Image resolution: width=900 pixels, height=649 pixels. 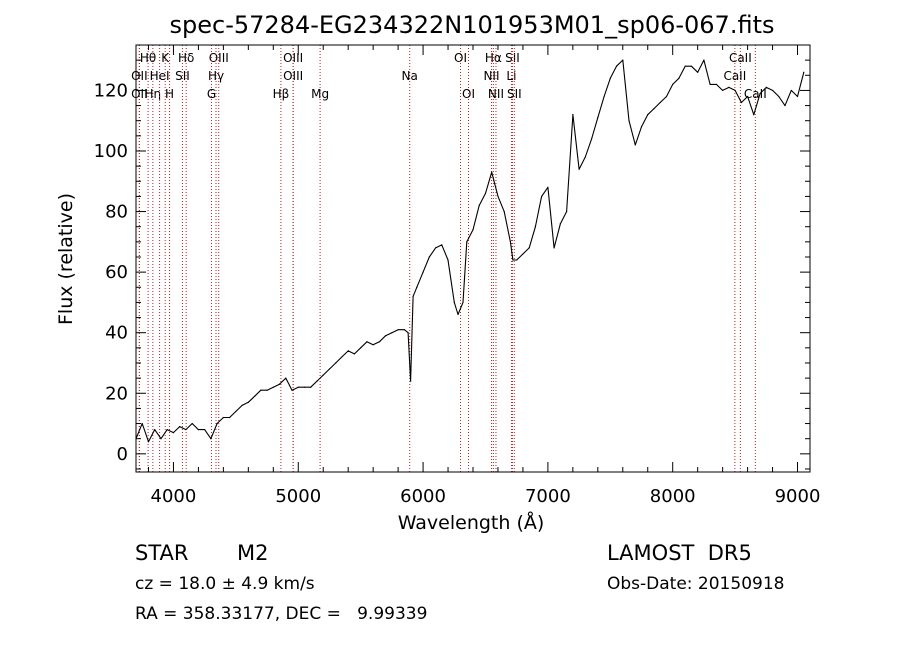 What do you see at coordinates (798, 496) in the screenshot?
I see `x-tick-label: 9000` at bounding box center [798, 496].